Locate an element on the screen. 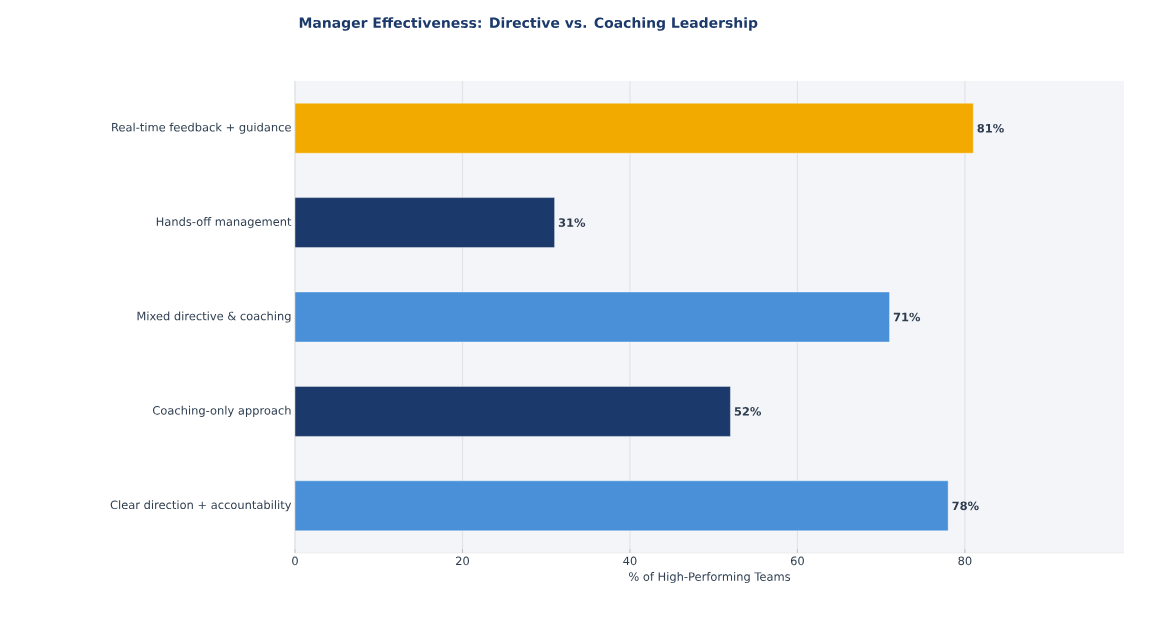 Image resolution: width=1150 pixels, height=634 pixels. x-tick-label: 0 is located at coordinates (295, 561).